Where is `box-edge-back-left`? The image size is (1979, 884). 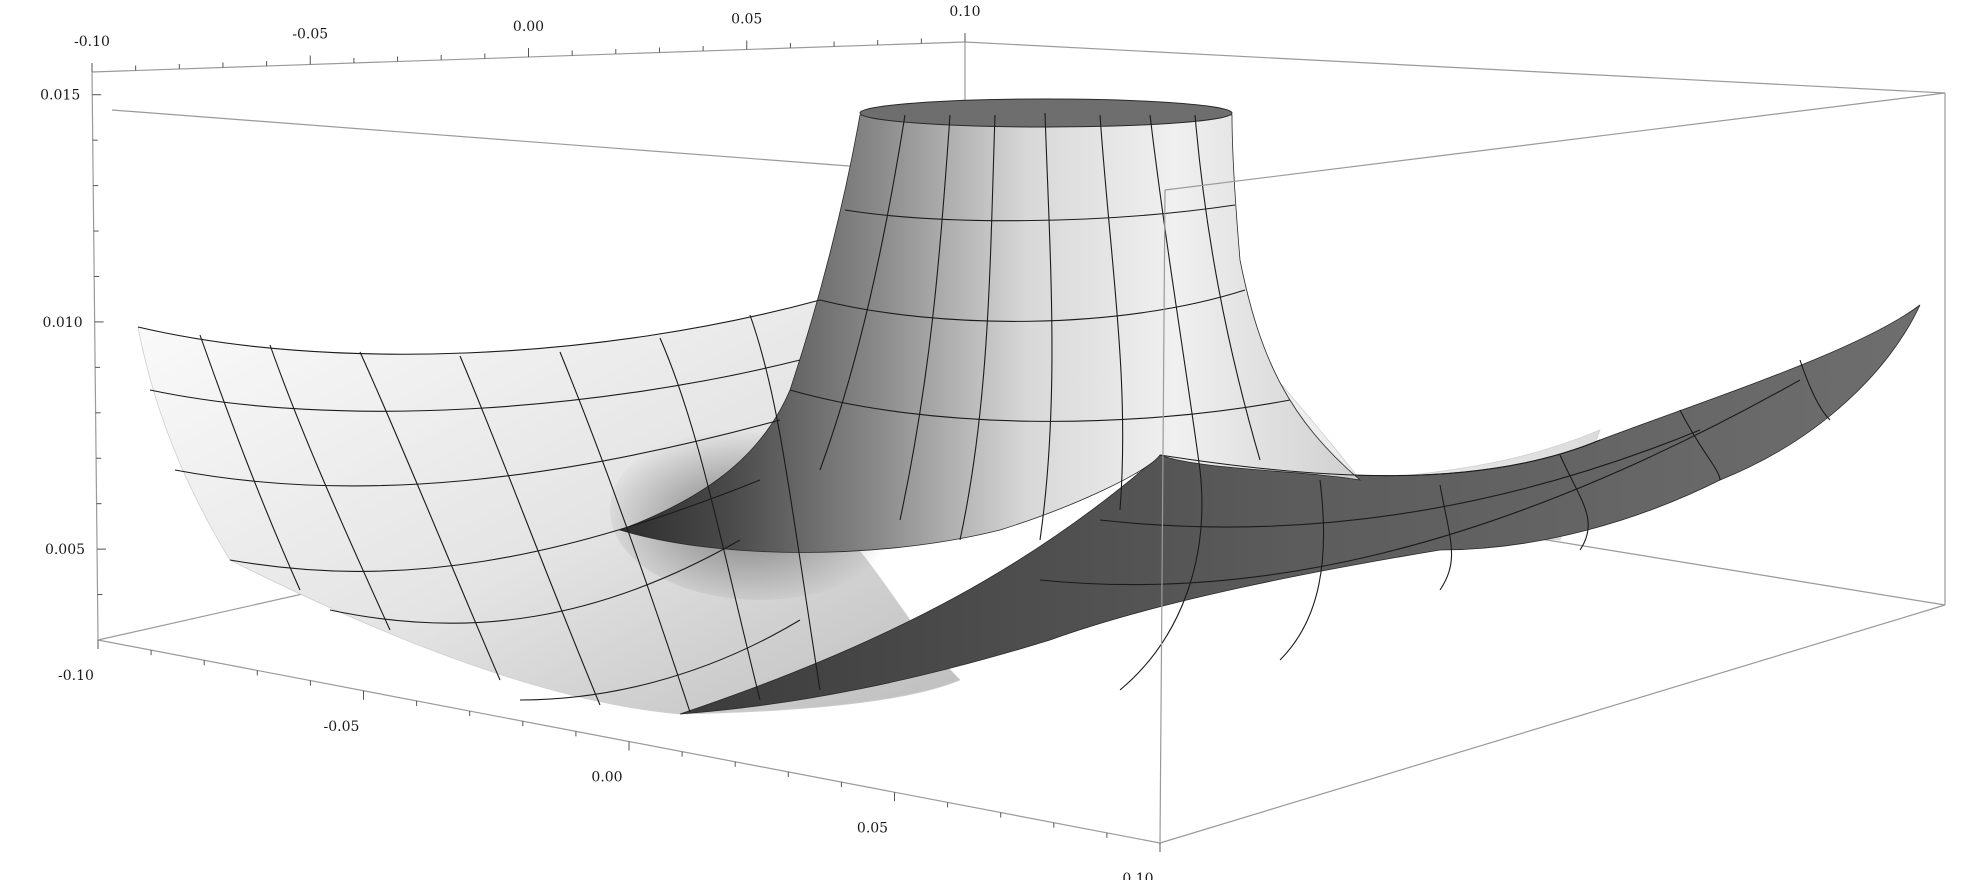
box-edge-back-left is located at coordinates (95, 356).